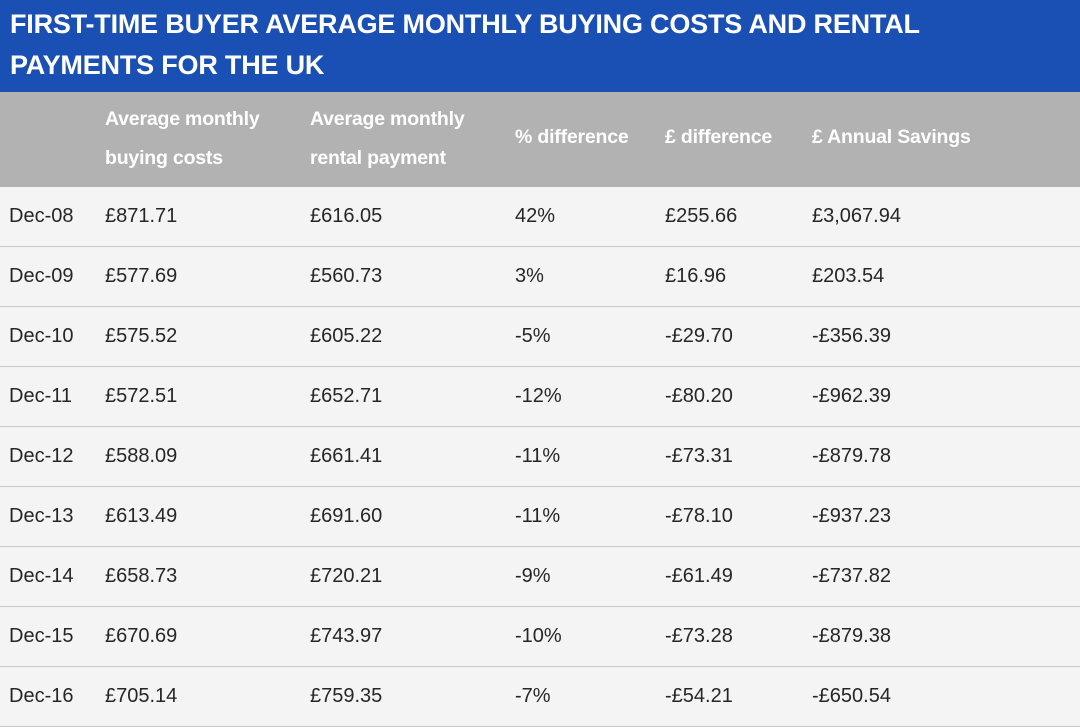 The image size is (1080, 727). I want to click on table-row: Dec-11 £572.51 £652.71 -12% -£80.20 -£962.39, so click(540, 397).